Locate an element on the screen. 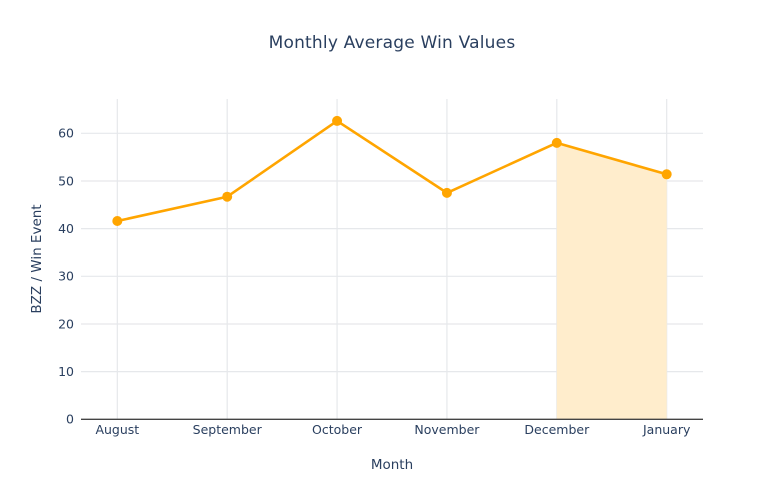 The height and width of the screenshot is (500, 784). series-line is located at coordinates (392, 171).